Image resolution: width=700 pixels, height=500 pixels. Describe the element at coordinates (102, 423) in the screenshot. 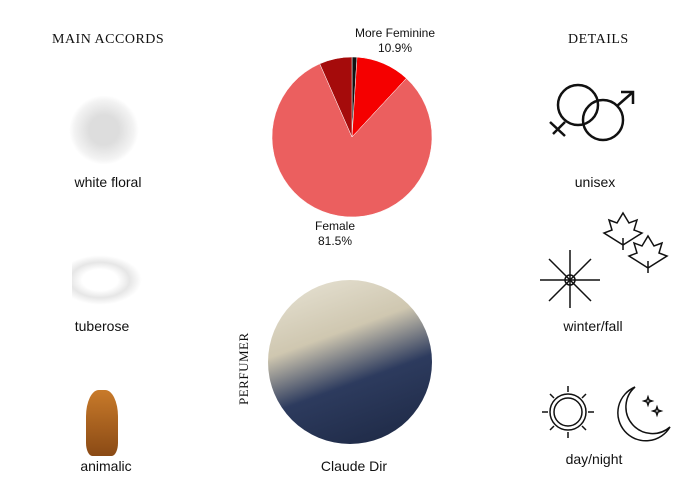

I see `tiger-icon` at that location.